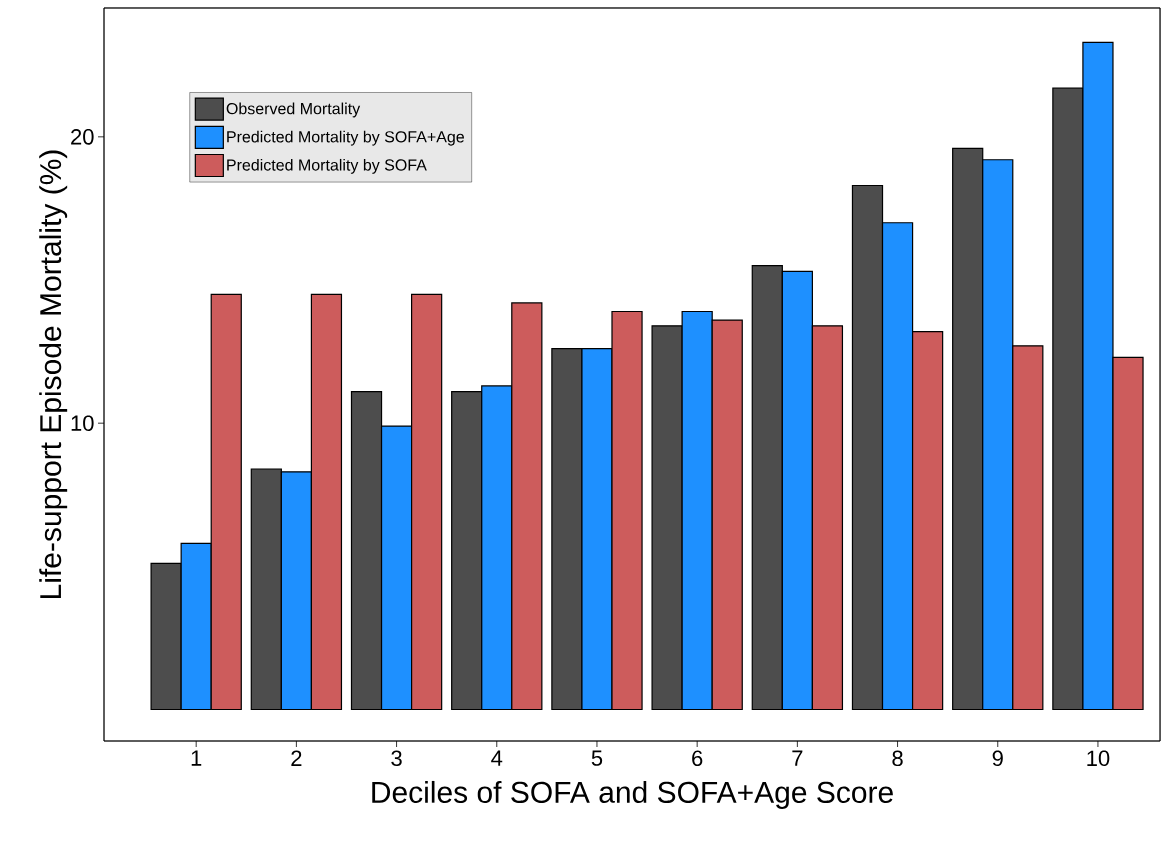 The height and width of the screenshot is (846, 1163). Describe the element at coordinates (897, 758) in the screenshot. I see `x-tick-label: 8` at that location.